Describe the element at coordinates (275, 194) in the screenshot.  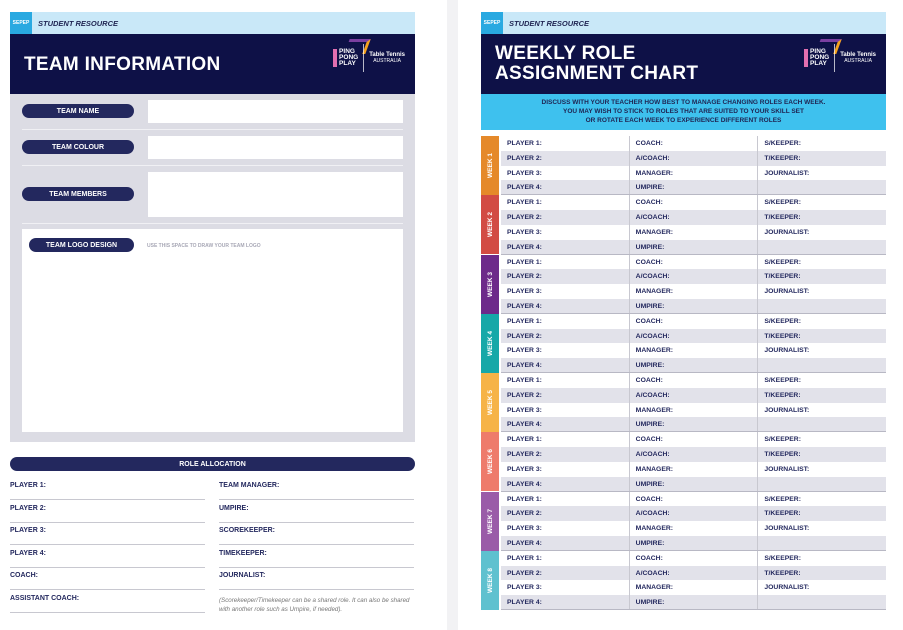
I see `team-members-field` at that location.